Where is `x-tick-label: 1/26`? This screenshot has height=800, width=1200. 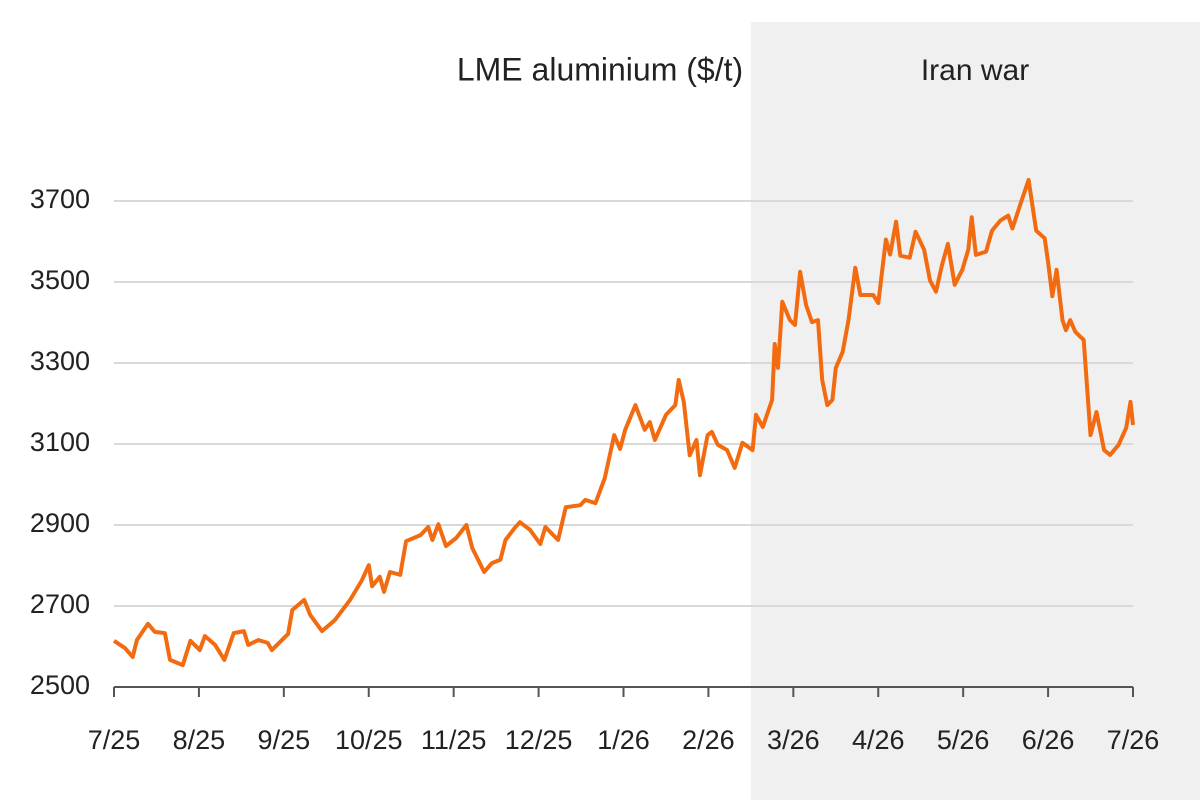
x-tick-label: 1/26 is located at coordinates (623, 740).